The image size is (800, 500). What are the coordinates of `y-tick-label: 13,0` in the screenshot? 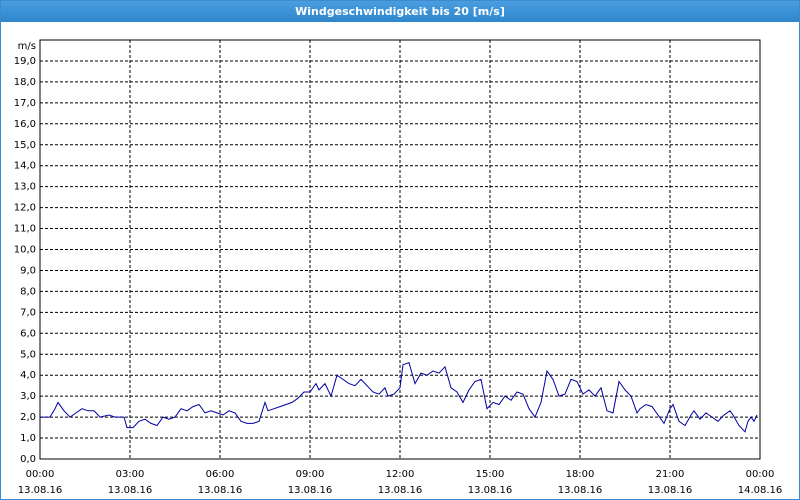 It's located at (25, 187).